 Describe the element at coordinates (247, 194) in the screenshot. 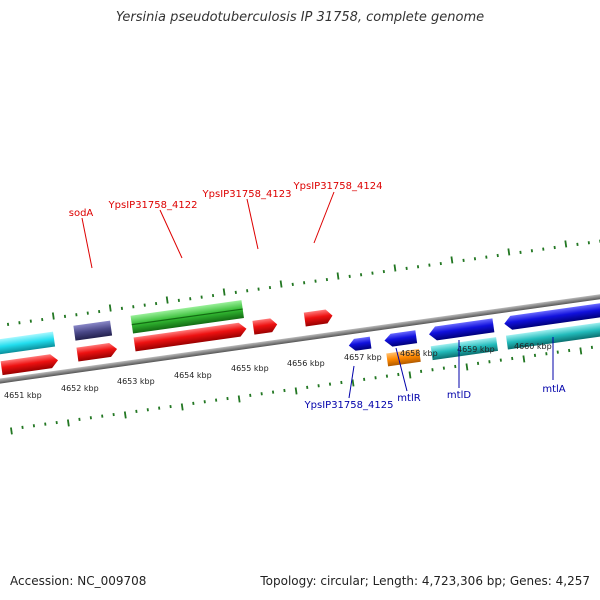

I see `gene-label-YpsIP31758-4123: YpsIP31758_4123` at that location.